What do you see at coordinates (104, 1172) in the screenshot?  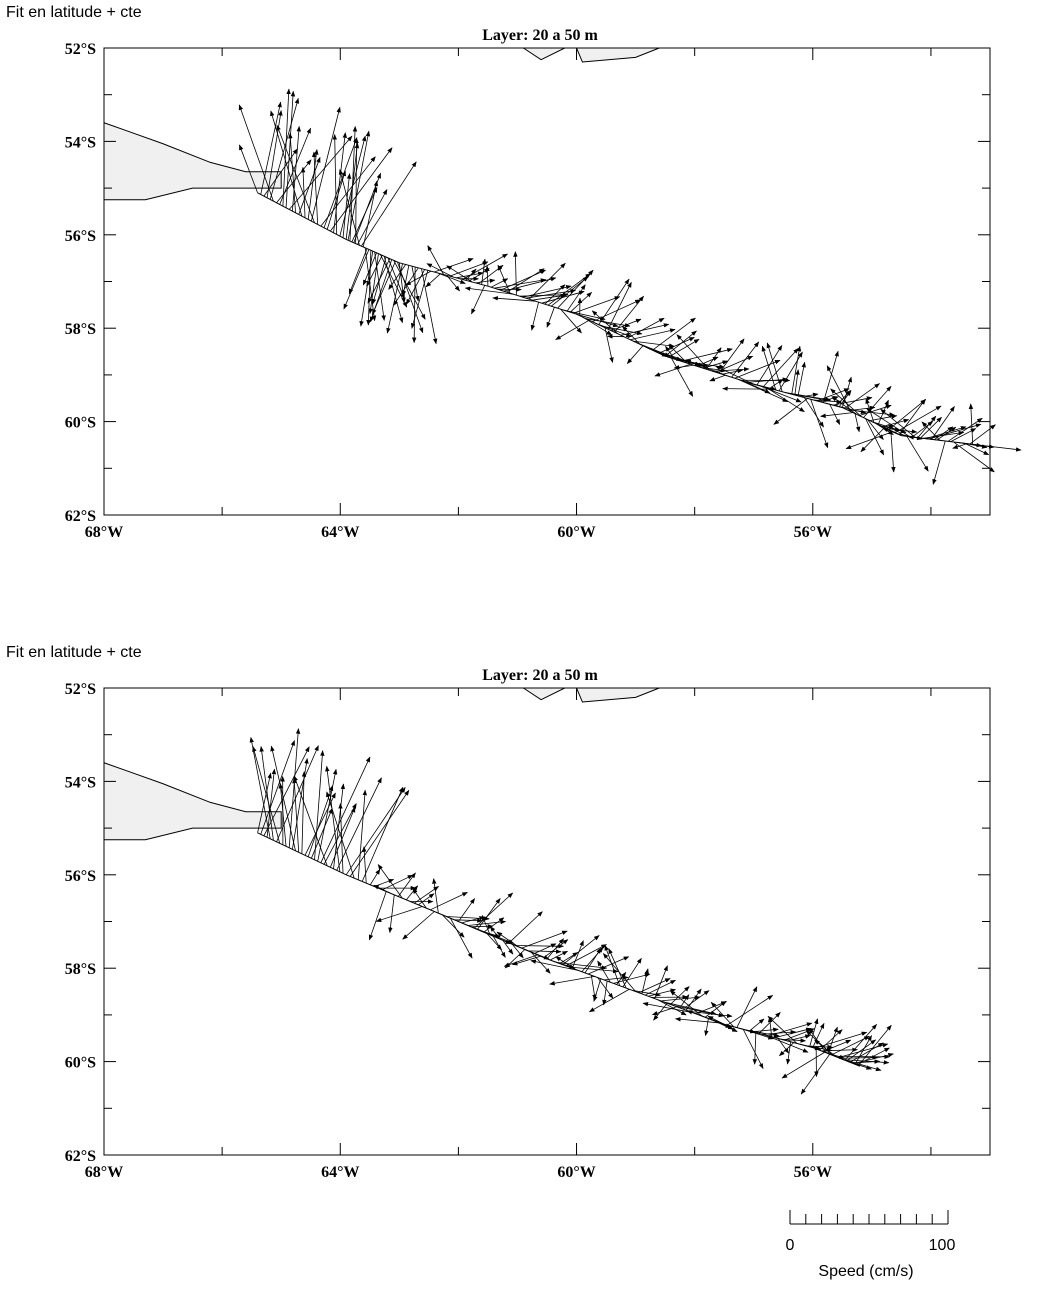 I see `x-tick-label: 68°W` at bounding box center [104, 1172].